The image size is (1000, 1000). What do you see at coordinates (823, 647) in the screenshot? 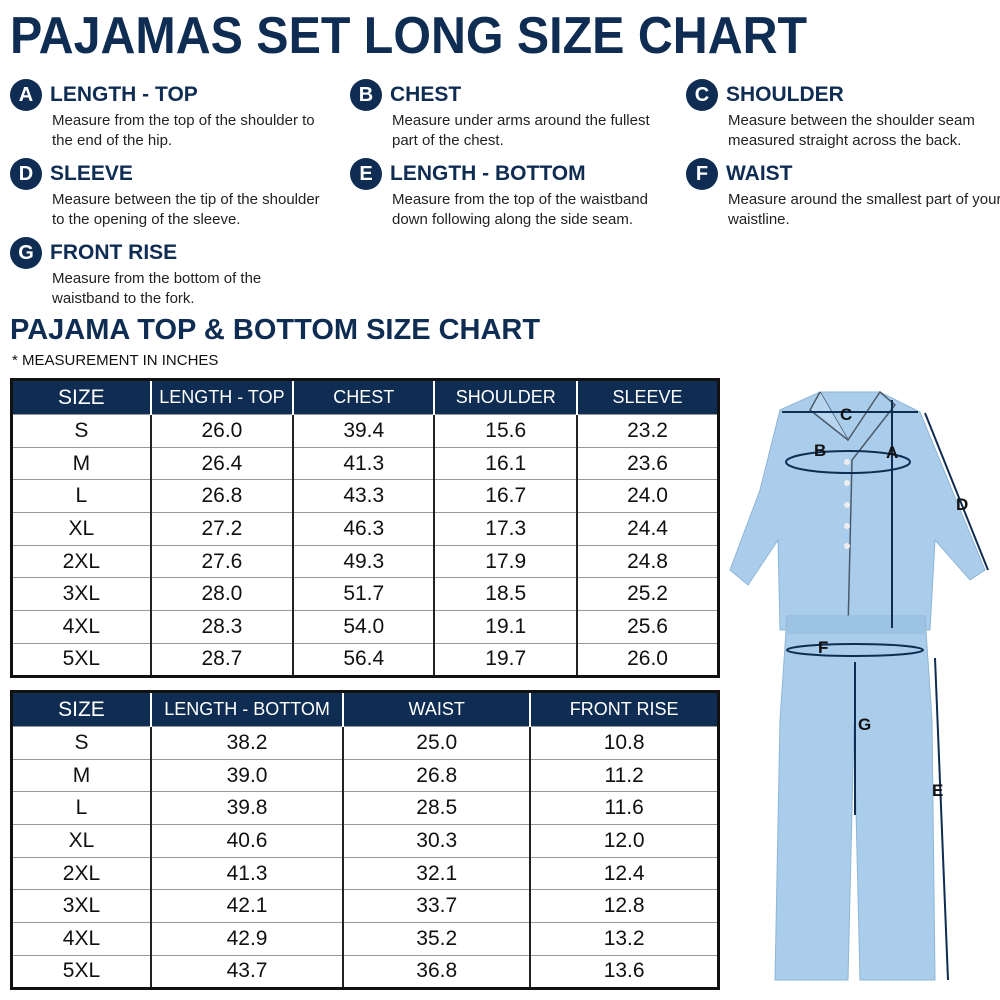
I see `label-f: F` at bounding box center [823, 647].